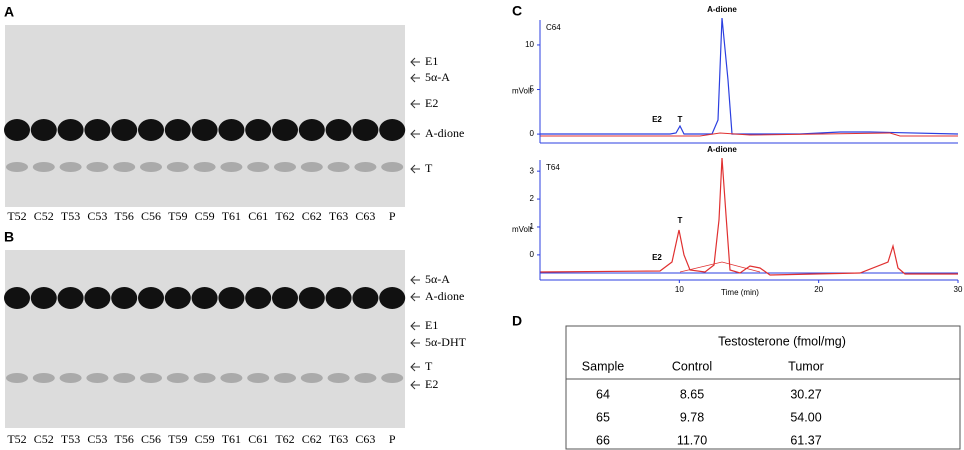 This screenshot has width=964, height=450. Describe the element at coordinates (365, 216) in the screenshot. I see `lane-label: C63` at that location.